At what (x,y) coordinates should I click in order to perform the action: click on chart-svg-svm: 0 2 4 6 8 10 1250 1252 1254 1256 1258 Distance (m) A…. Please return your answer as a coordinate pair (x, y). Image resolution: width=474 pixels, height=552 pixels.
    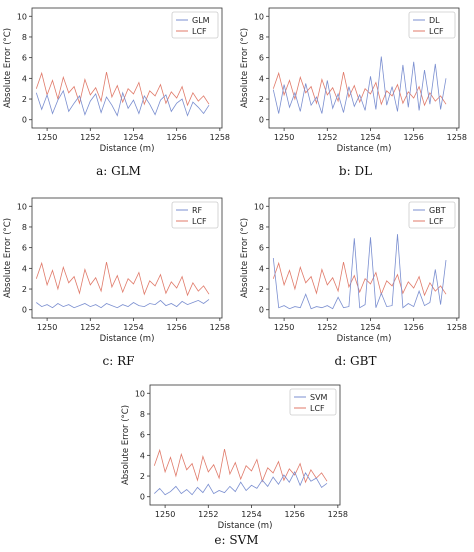
    Looking at the image, I should click on (234, 457).